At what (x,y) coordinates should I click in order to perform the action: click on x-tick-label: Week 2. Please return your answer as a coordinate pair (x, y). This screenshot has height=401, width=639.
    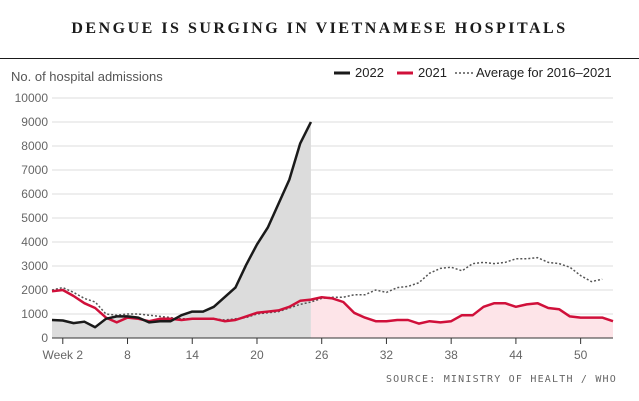
    Looking at the image, I should click on (63, 355).